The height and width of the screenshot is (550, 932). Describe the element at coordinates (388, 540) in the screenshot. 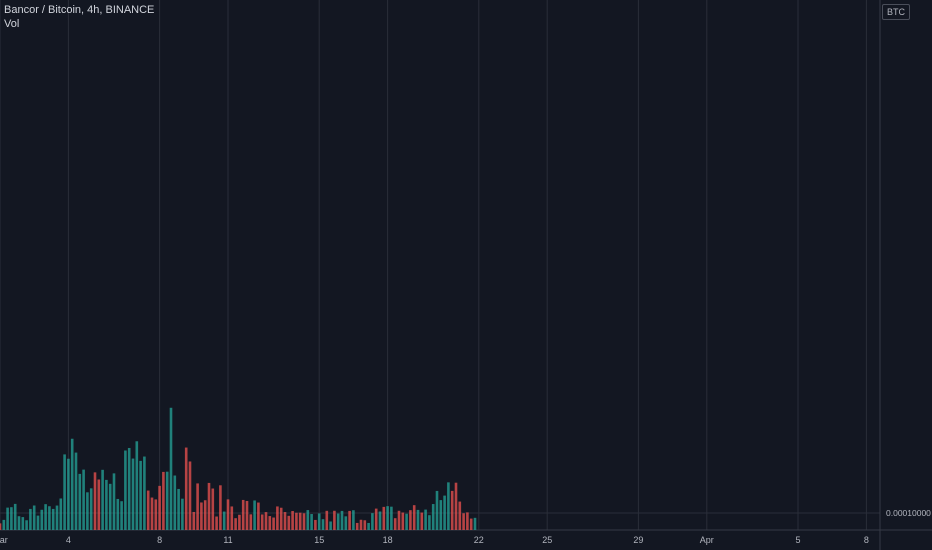

I see `x-tick-label: 18` at that location.